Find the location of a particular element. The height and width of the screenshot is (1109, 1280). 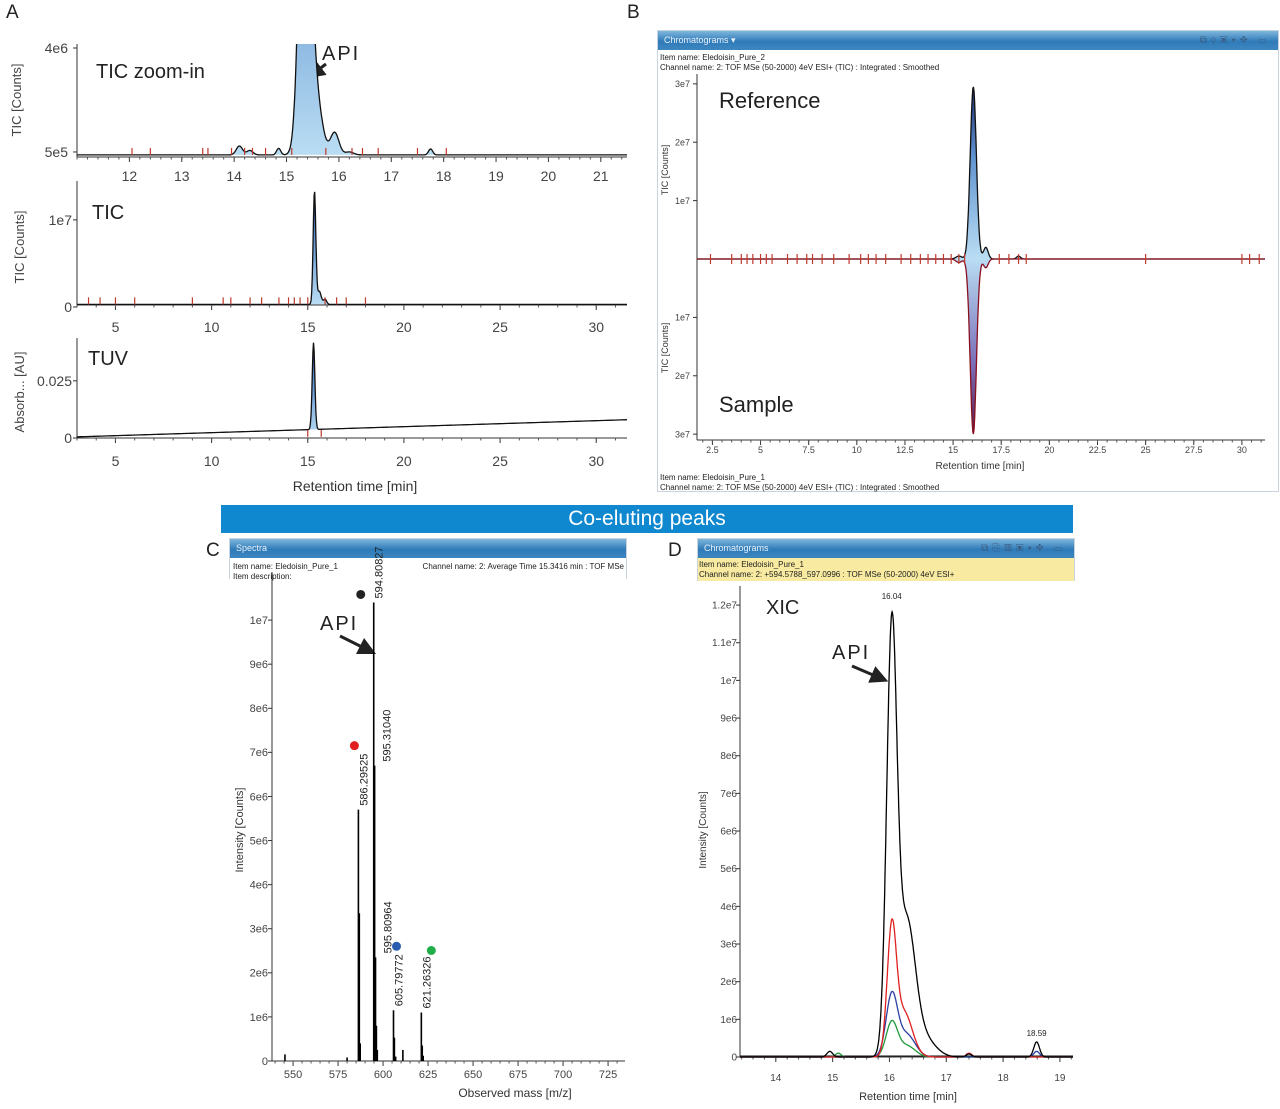

sample-label: Sample is located at coordinates (756, 404).